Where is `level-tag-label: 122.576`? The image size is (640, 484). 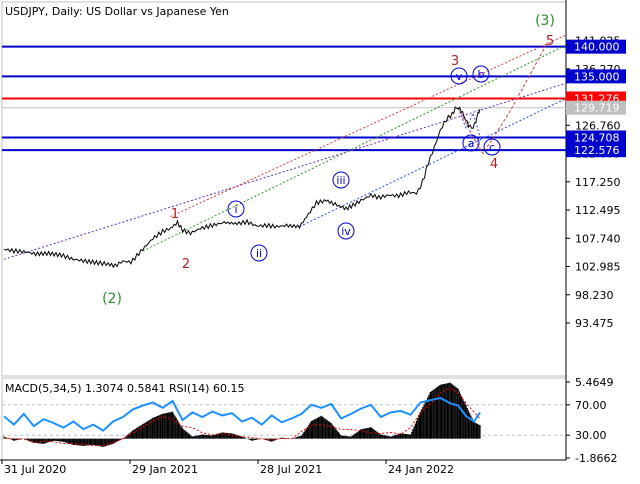 level-tag-label: 122.576 is located at coordinates (597, 150).